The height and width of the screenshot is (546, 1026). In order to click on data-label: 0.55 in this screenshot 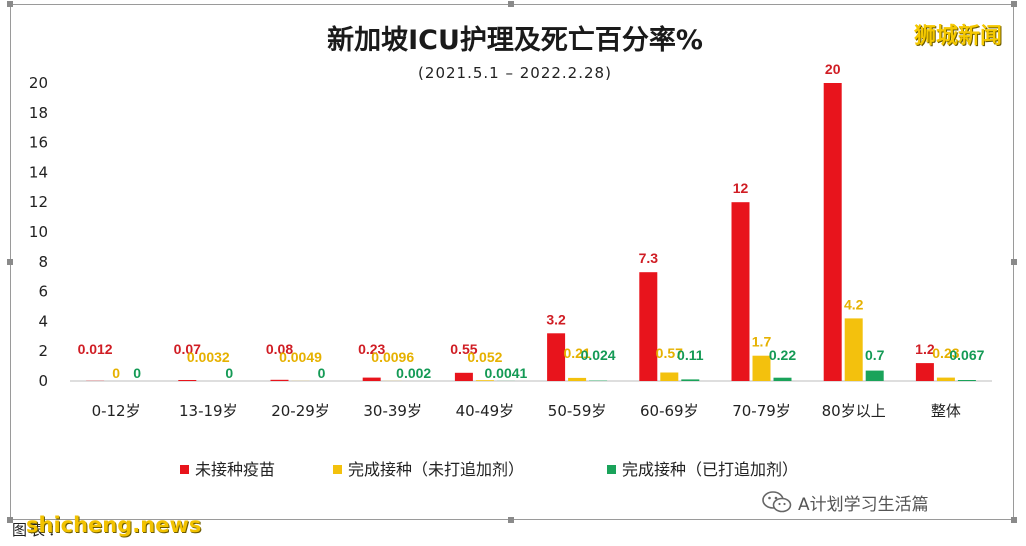, I will do `click(463, 349)`.